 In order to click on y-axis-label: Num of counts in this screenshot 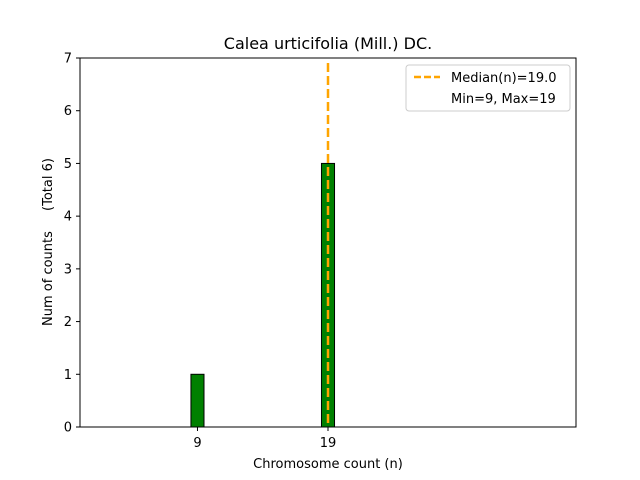, I will do `click(48, 278)`.